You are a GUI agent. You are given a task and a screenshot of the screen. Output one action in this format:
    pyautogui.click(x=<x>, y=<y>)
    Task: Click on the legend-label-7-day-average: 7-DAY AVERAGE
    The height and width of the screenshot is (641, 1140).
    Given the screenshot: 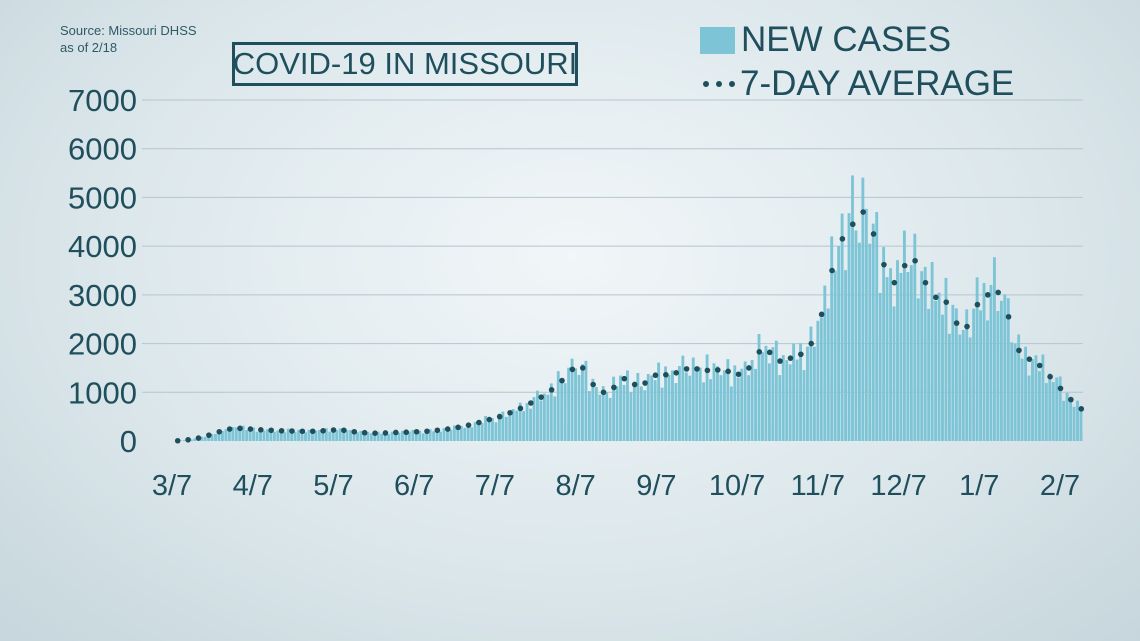 What is the action you would take?
    pyautogui.click(x=877, y=83)
    